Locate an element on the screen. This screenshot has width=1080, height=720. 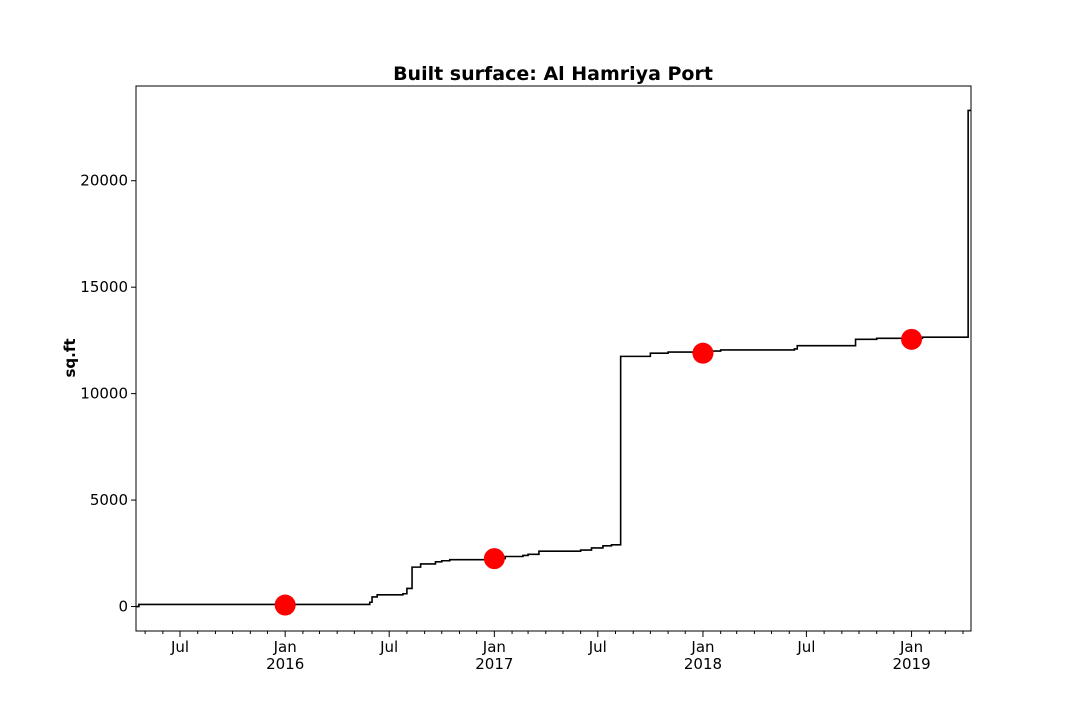
chart-title: Built surface: Al Hamriya Port is located at coordinates (553, 74).